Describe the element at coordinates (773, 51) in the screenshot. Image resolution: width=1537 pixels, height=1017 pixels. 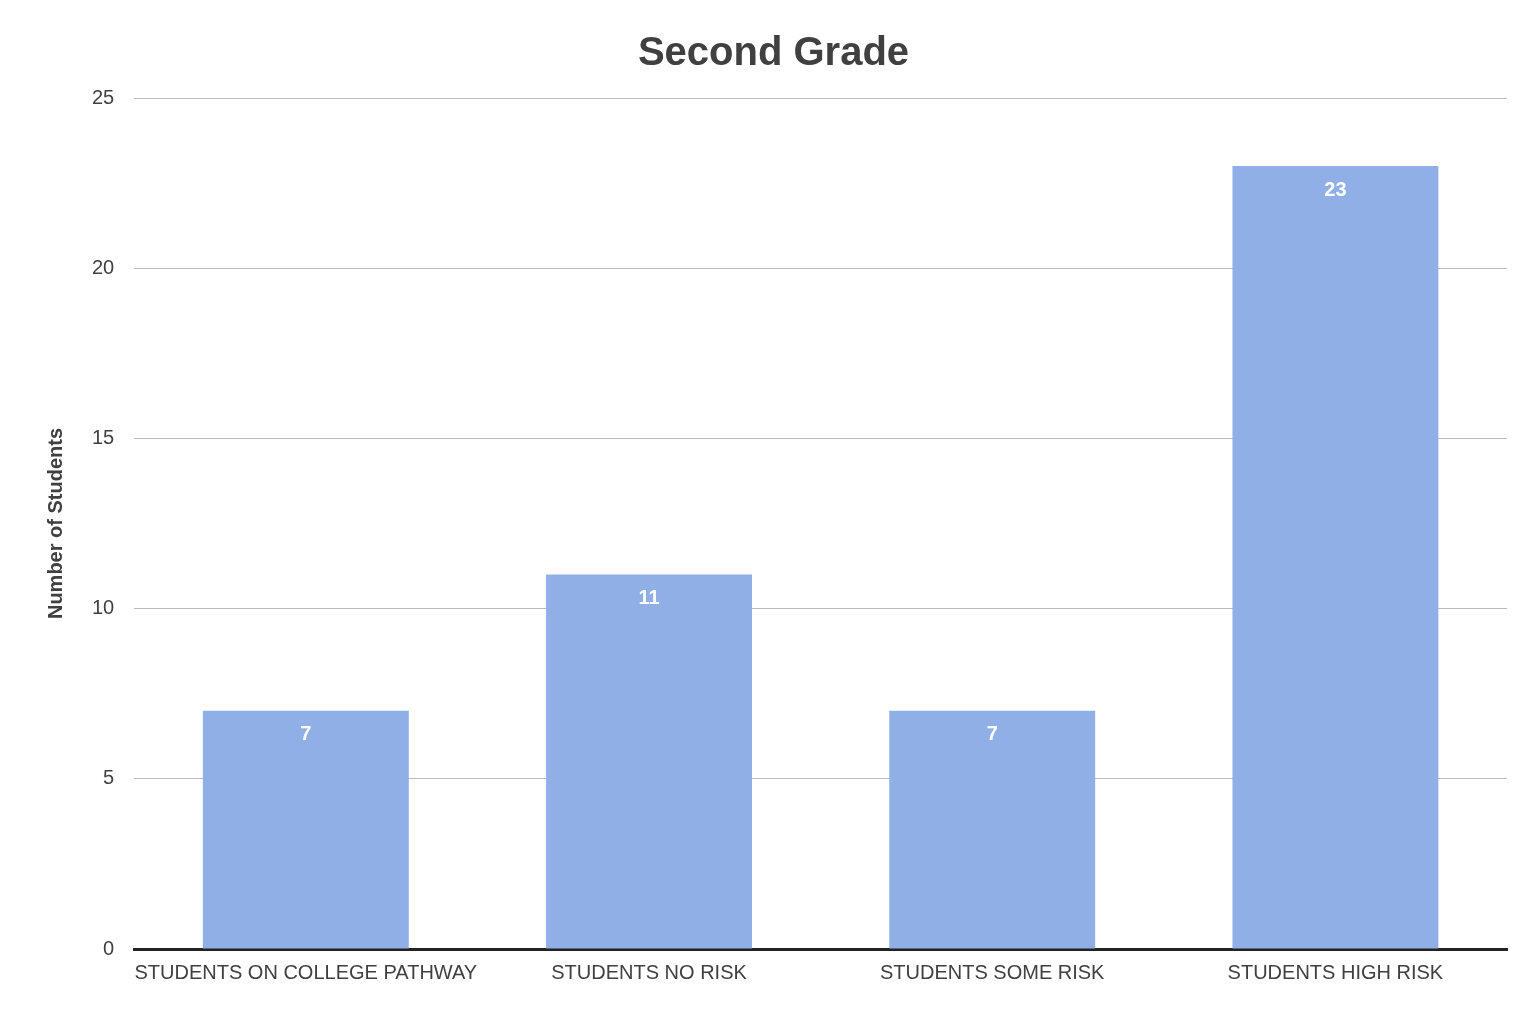
I see `chart-title: Second Grade` at that location.